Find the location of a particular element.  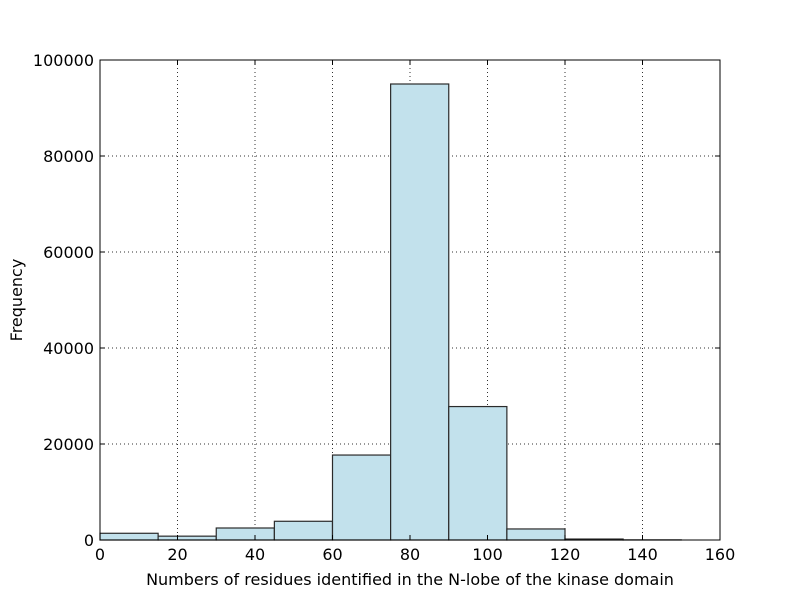

x-tick-label: 100 is located at coordinates (487, 554).